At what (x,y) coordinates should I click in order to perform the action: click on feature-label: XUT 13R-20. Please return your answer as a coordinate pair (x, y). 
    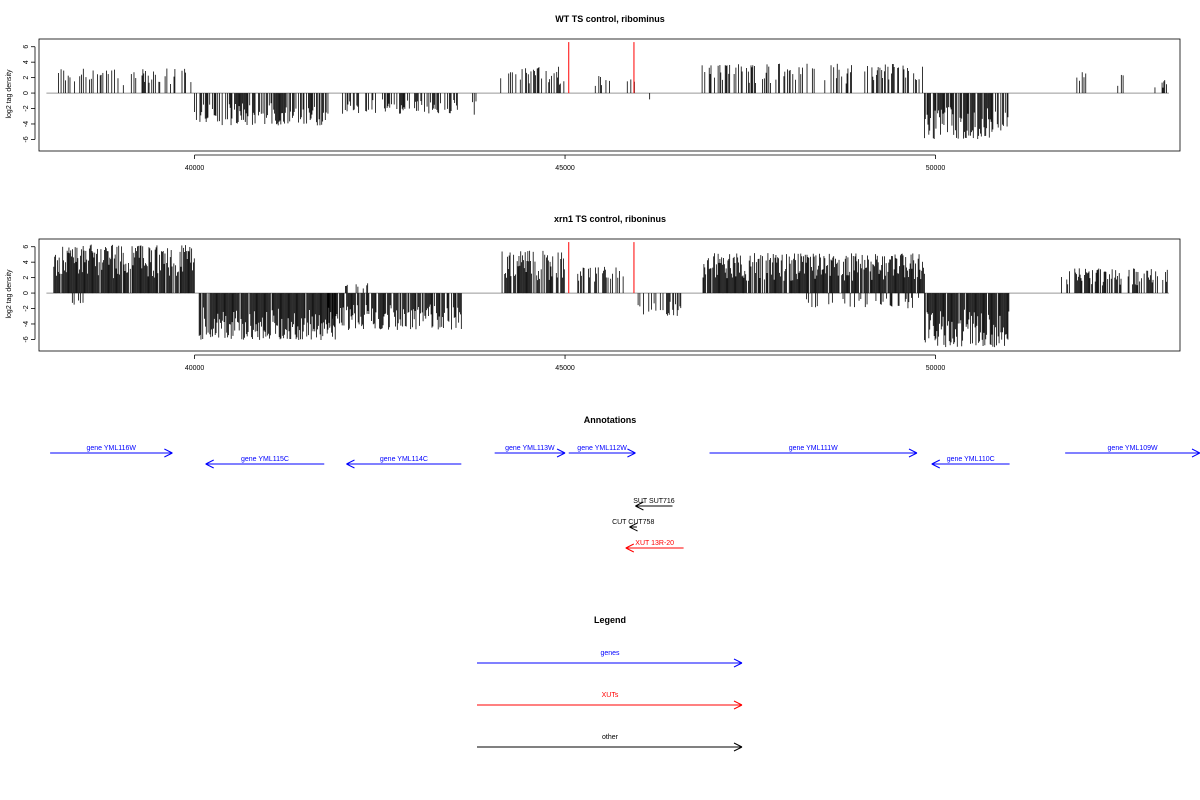
    Looking at the image, I should click on (654, 543).